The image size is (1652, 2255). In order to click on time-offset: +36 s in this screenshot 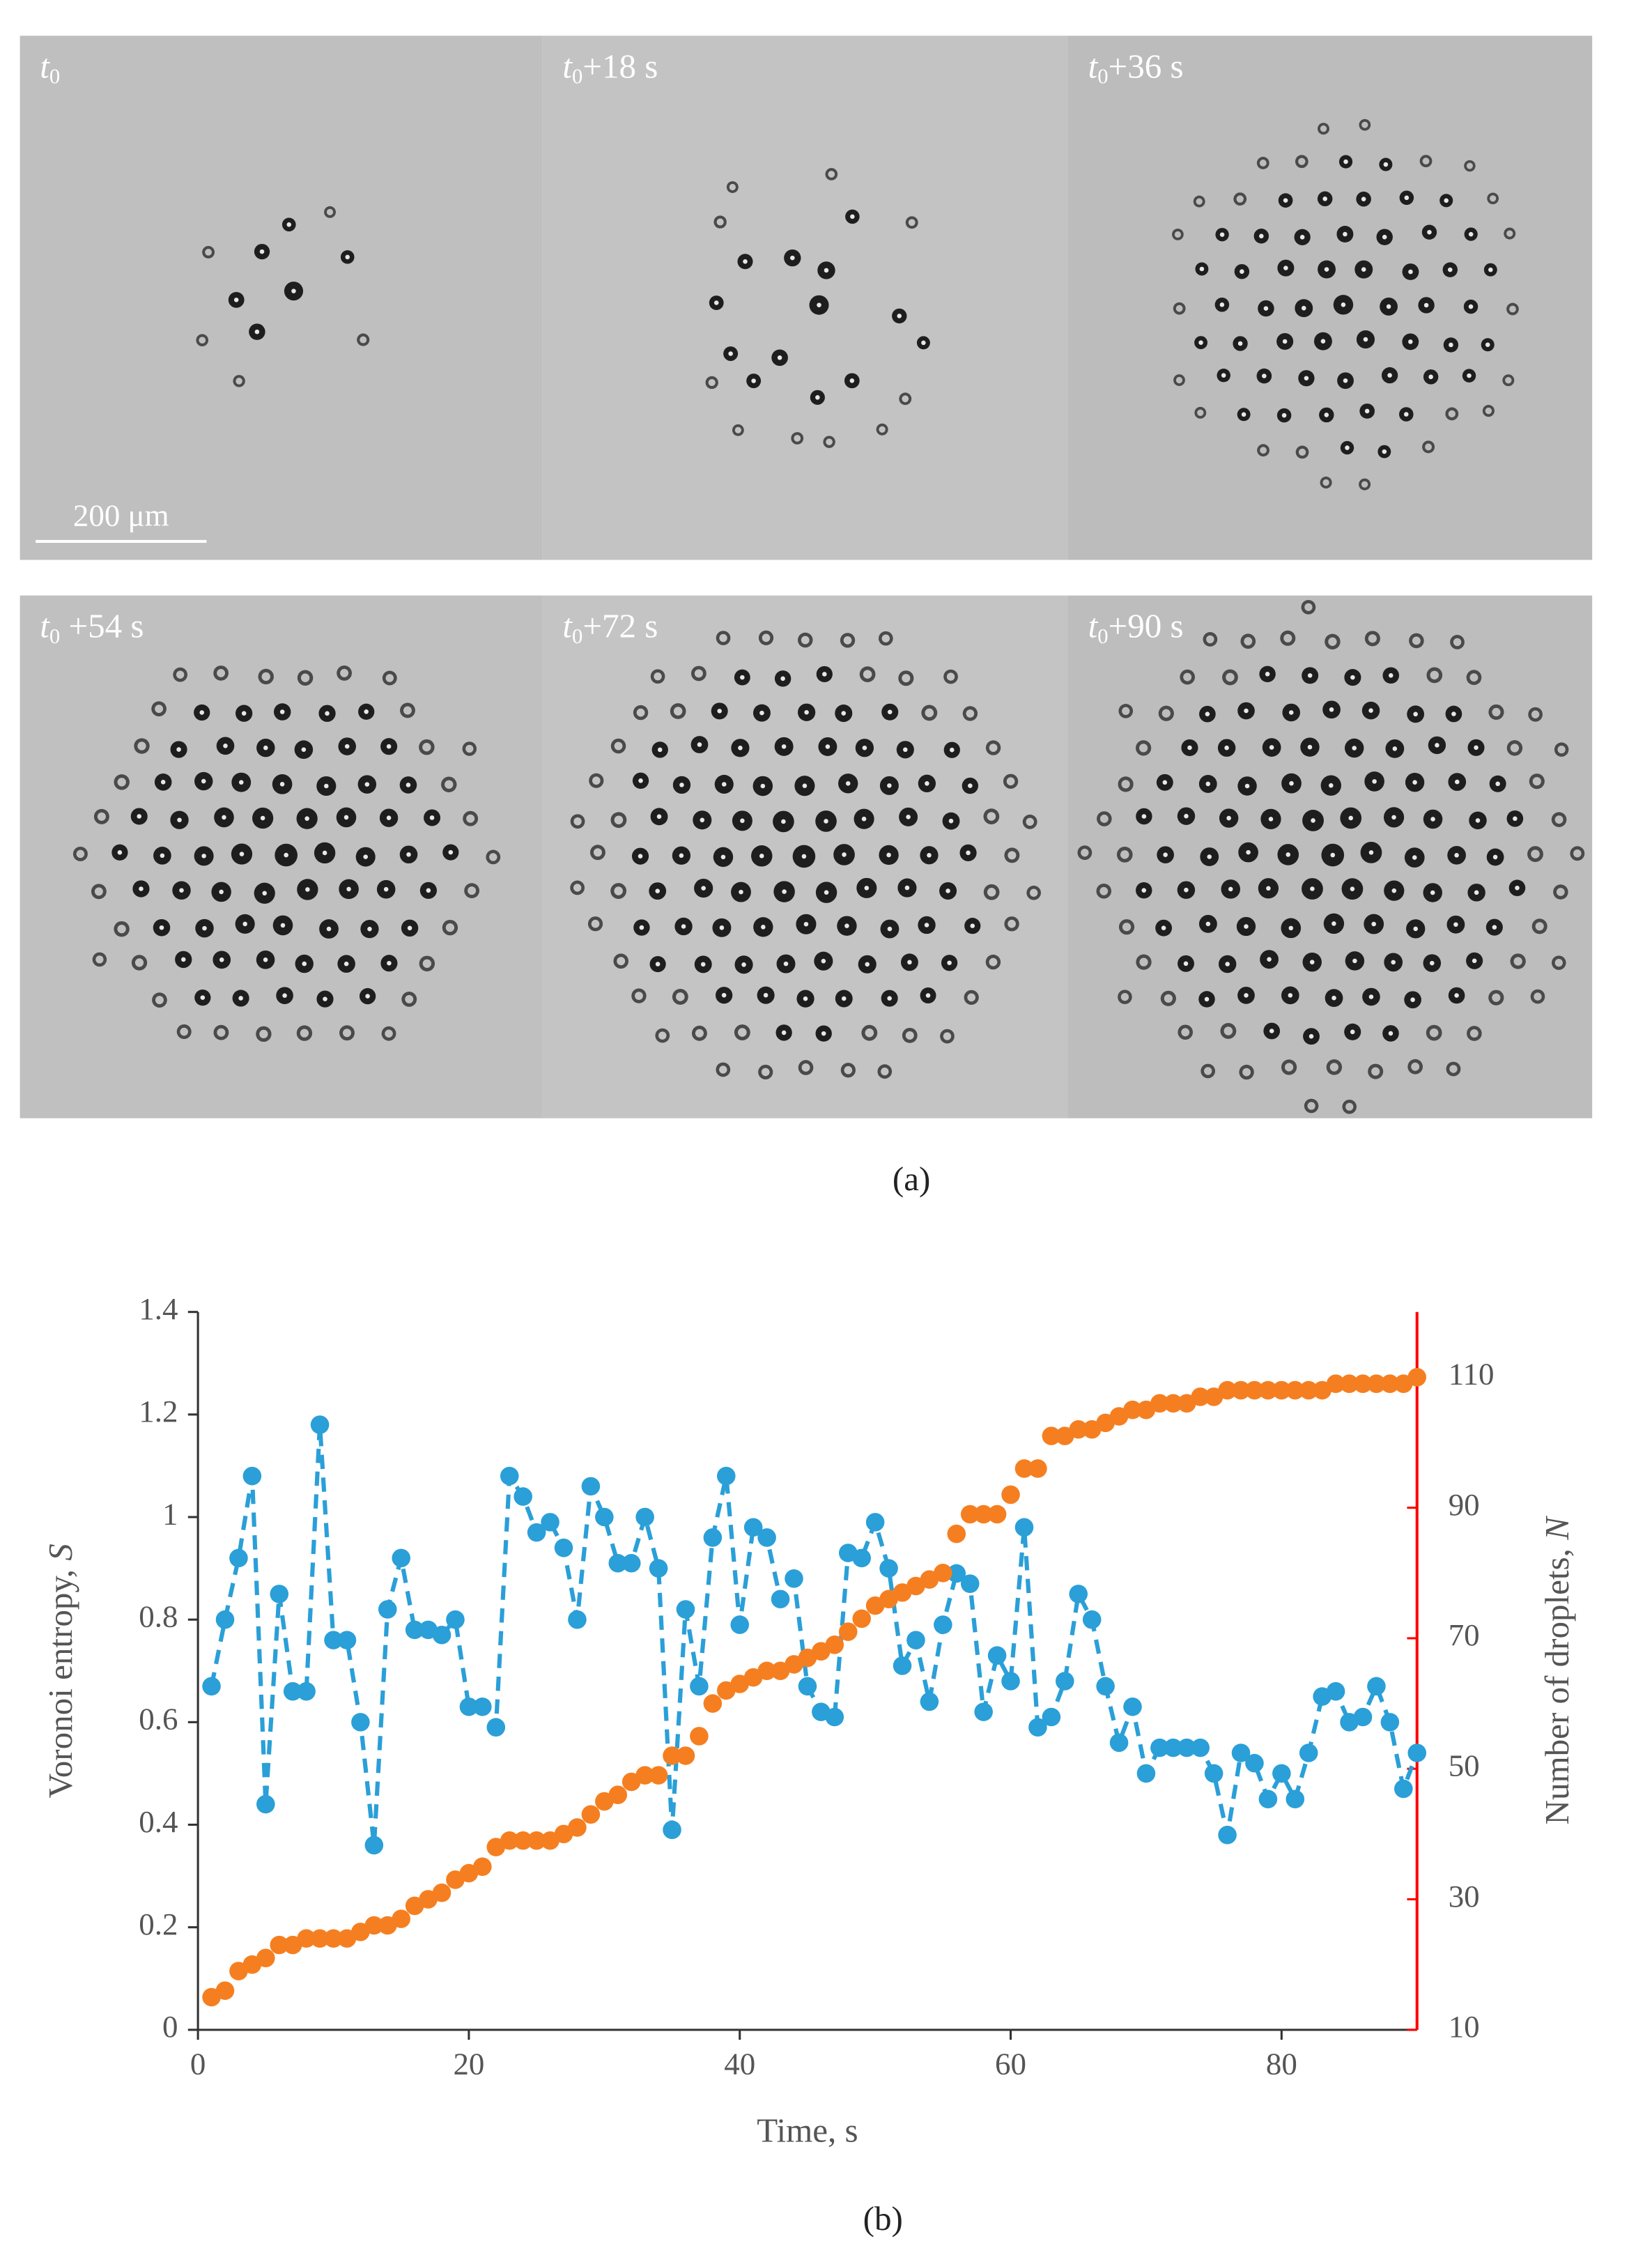, I will do `click(1146, 67)`.